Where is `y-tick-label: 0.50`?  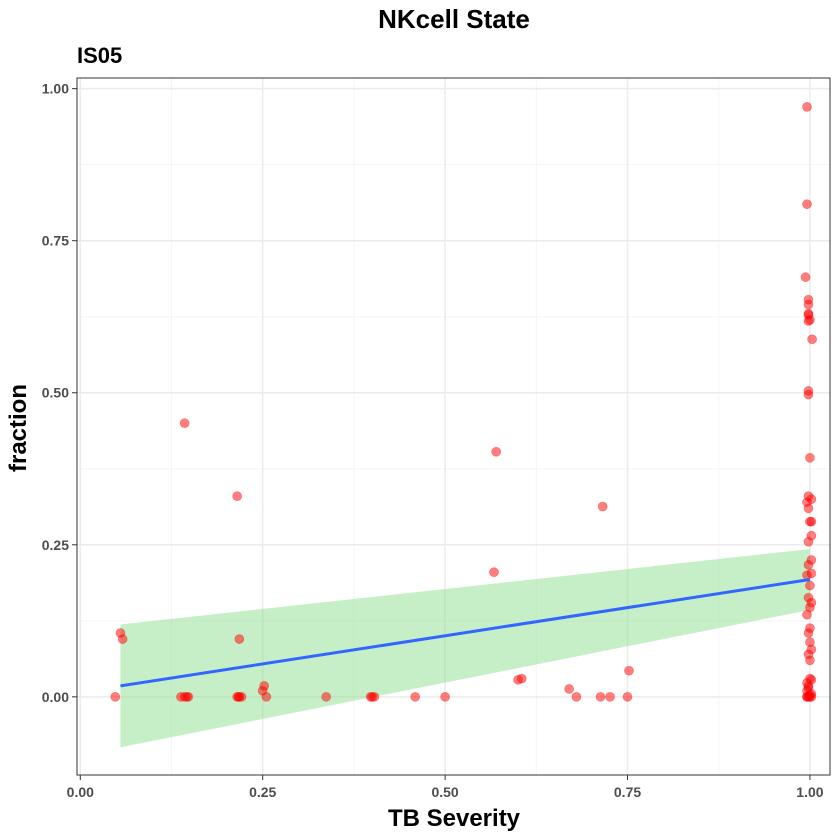 y-tick-label: 0.50 is located at coordinates (55, 393).